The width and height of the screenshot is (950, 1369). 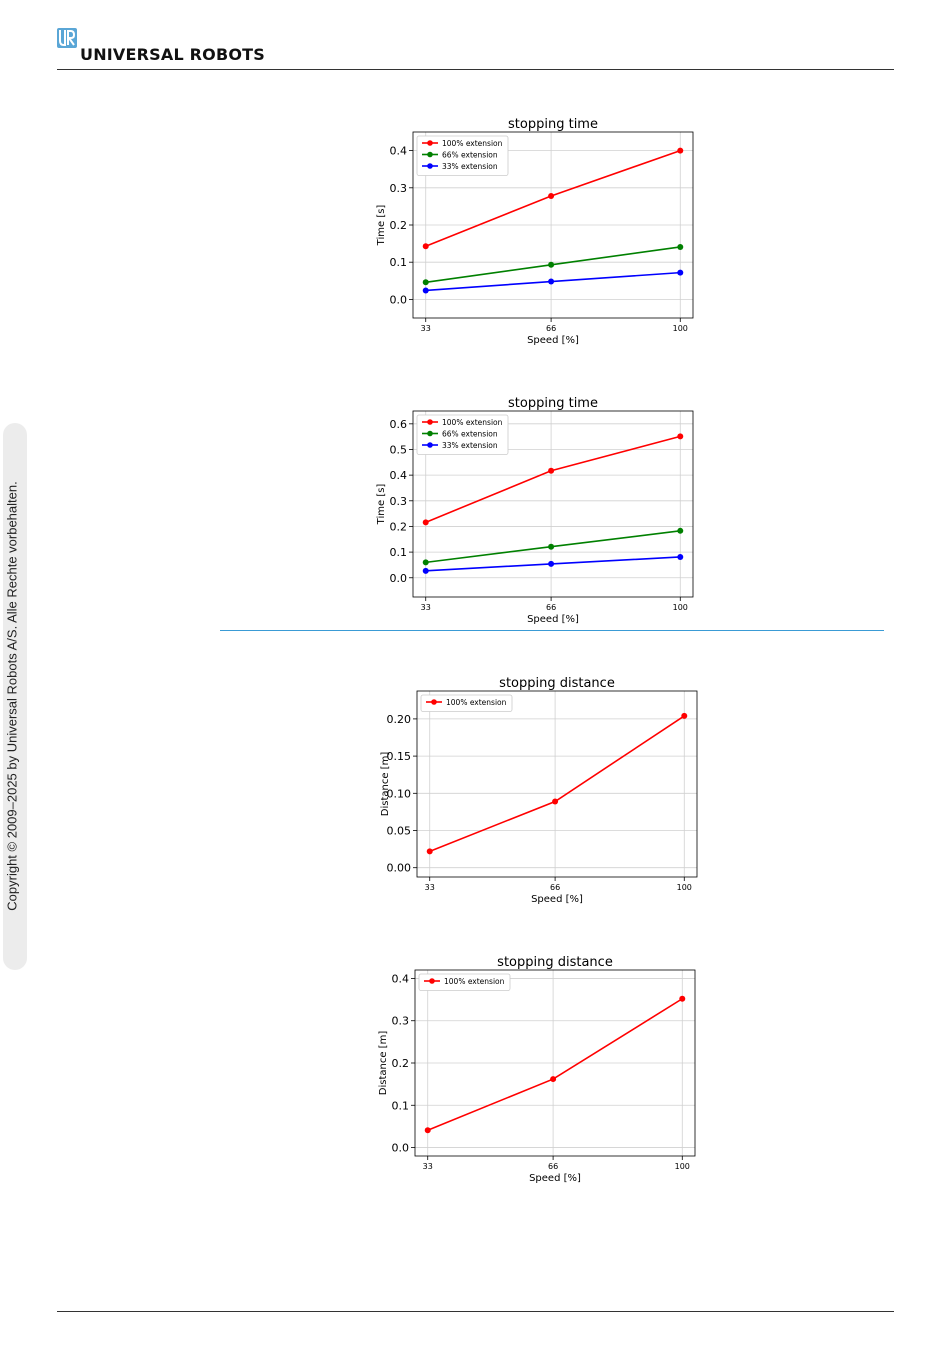 I want to click on y-tick-label: 0.6, so click(x=399, y=424).